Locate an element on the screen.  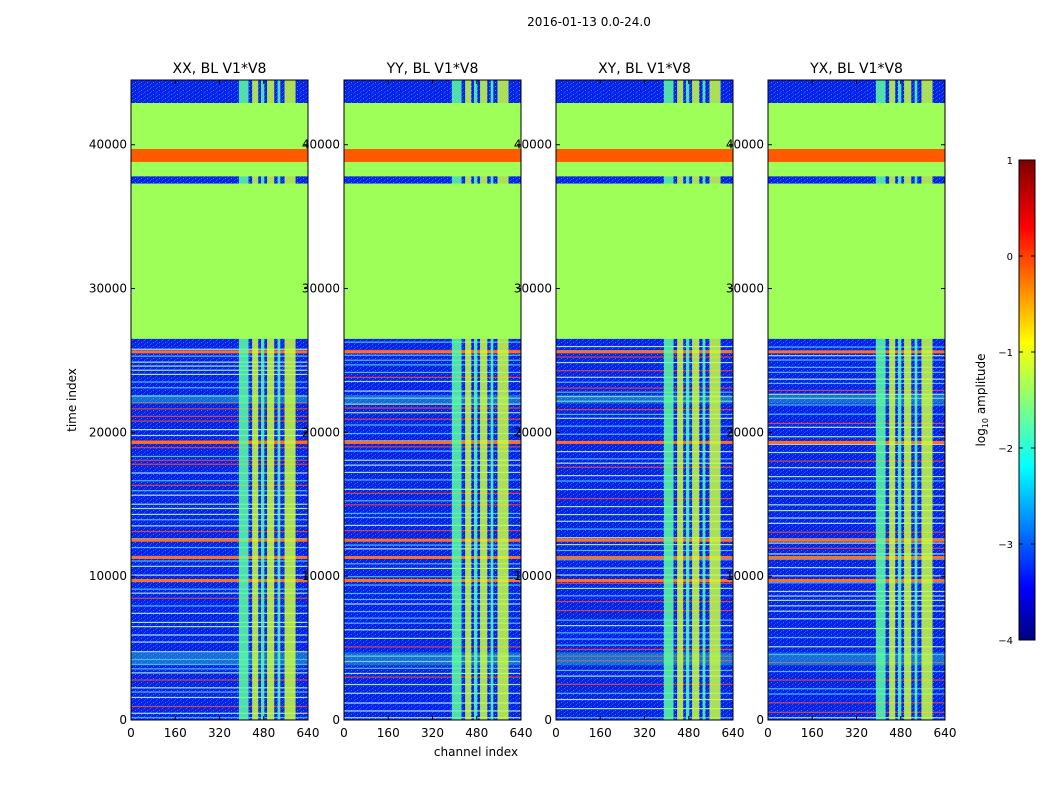
colorbar-tick-label: −3 is located at coordinates (1005, 545).